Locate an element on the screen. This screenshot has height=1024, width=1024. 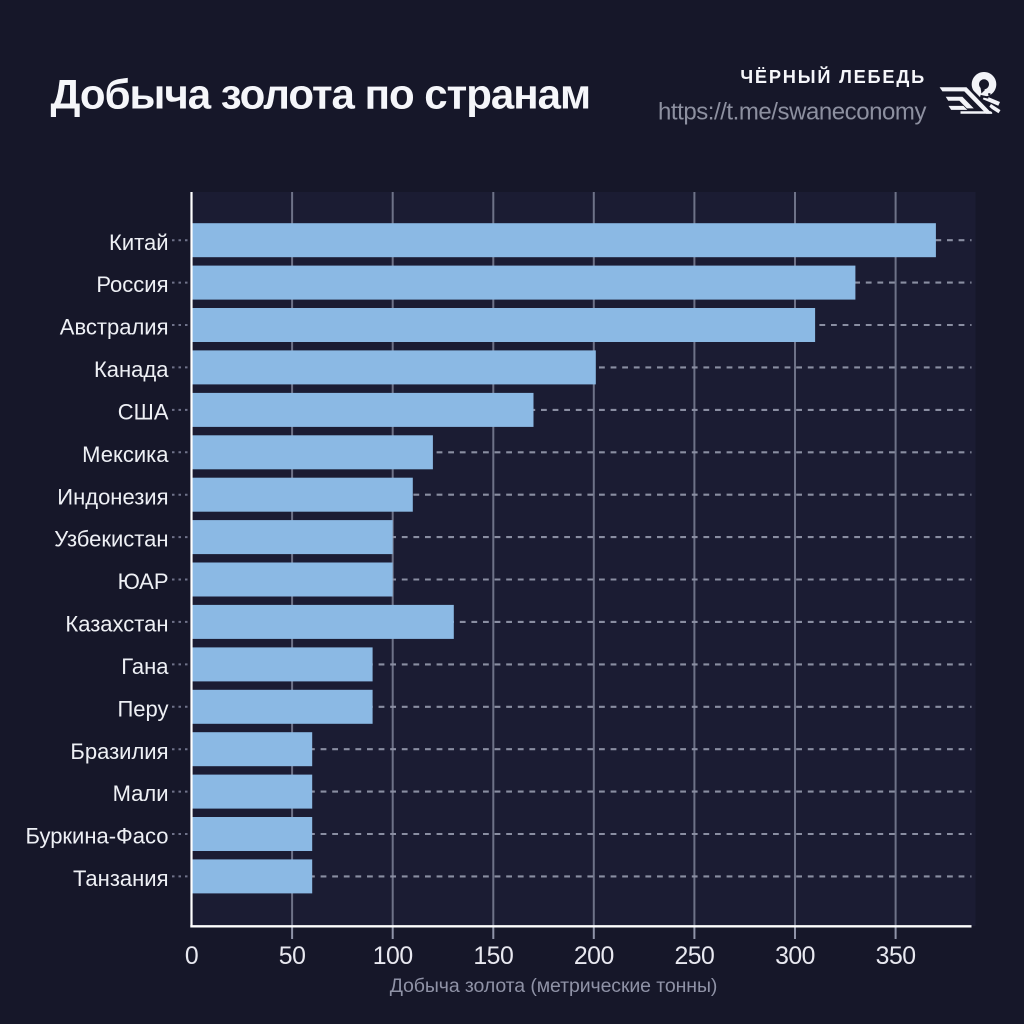
svg-text: США is located at coordinates (143, 412).